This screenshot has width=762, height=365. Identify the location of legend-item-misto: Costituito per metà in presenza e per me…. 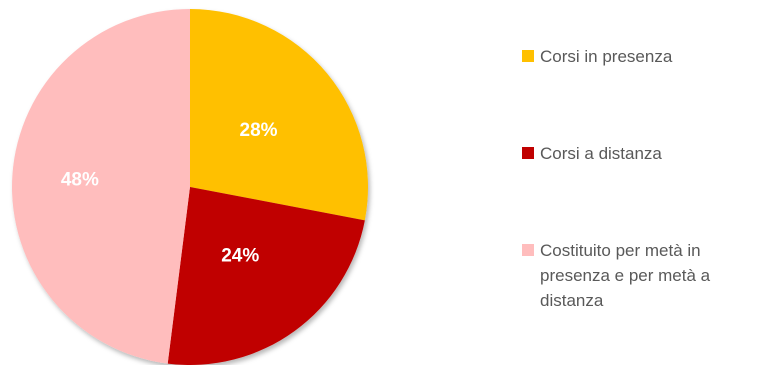
(640, 275).